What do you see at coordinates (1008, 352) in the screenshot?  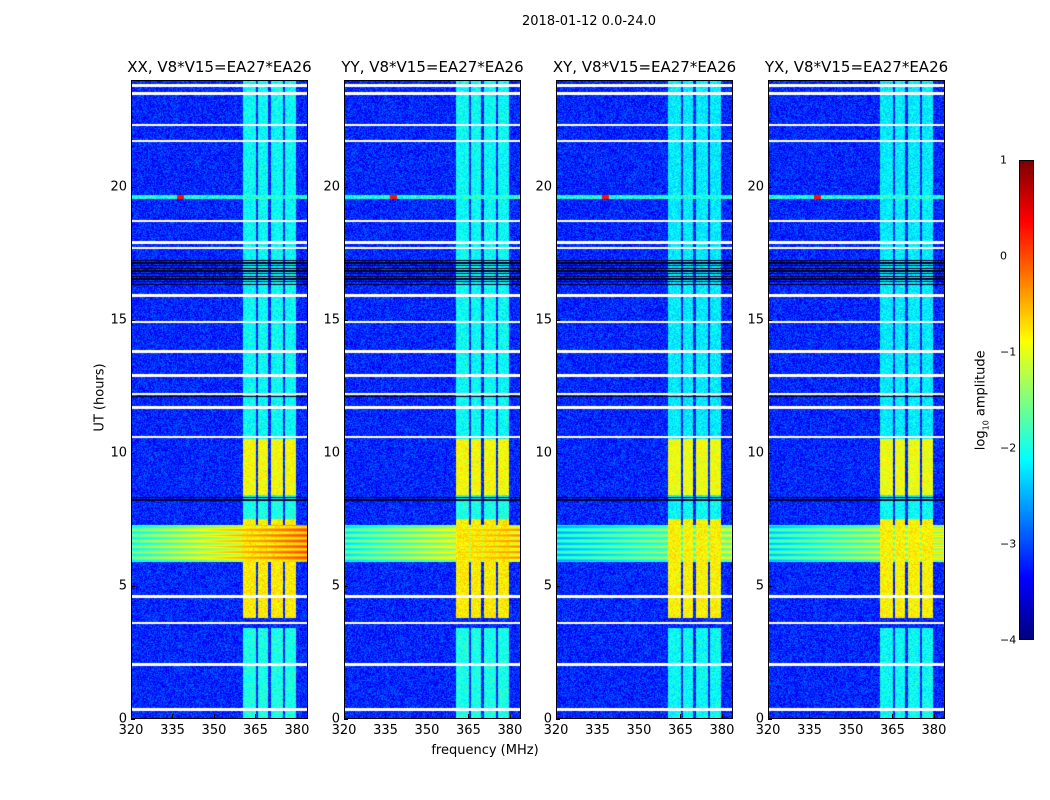 I see `colorbar-tick-label: −1` at bounding box center [1008, 352].